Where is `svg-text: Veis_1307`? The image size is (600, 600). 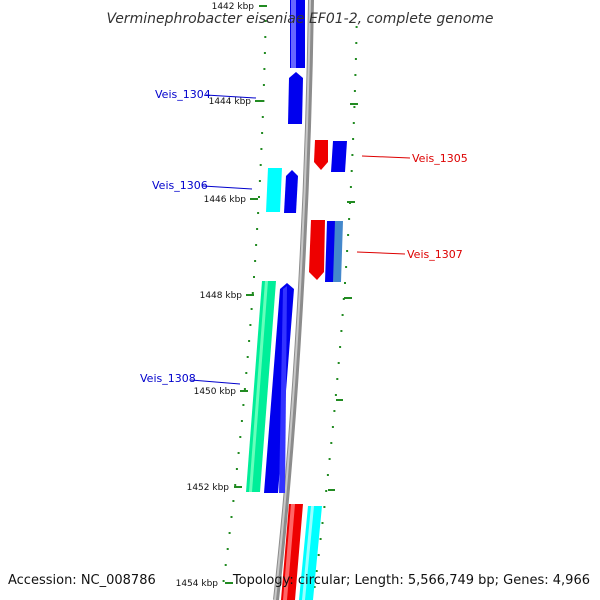 svg-text: Veis_1307 is located at coordinates (435, 254).